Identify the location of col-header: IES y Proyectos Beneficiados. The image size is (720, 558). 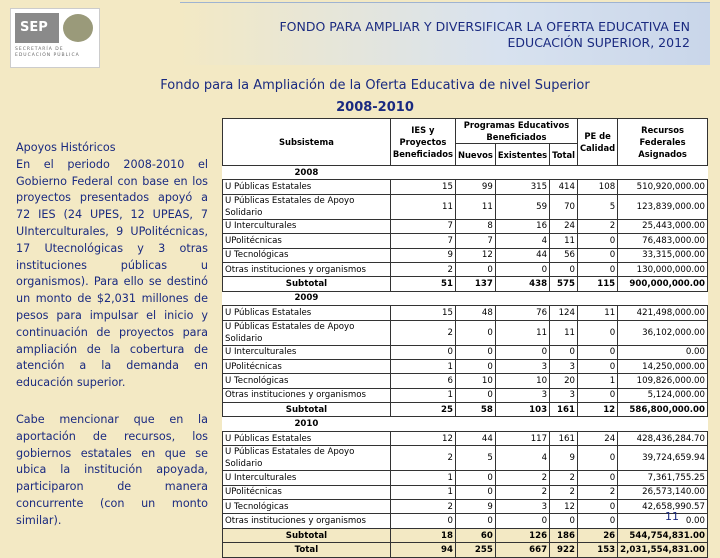
(422, 142).